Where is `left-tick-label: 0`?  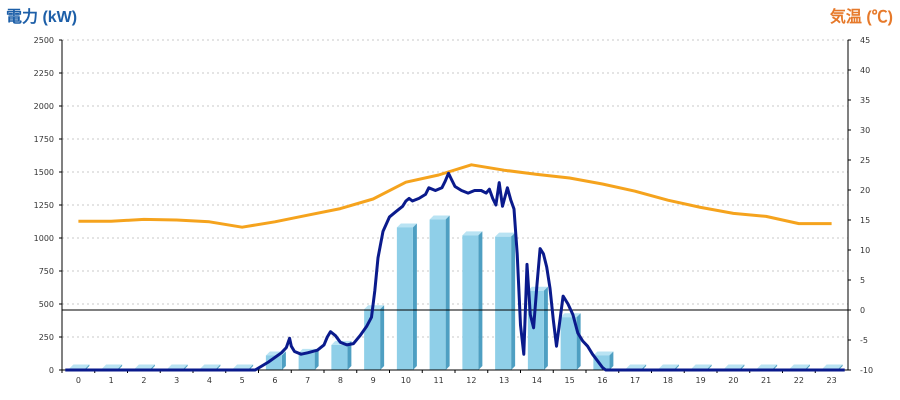
left-tick-label: 0 is located at coordinates (51, 370).